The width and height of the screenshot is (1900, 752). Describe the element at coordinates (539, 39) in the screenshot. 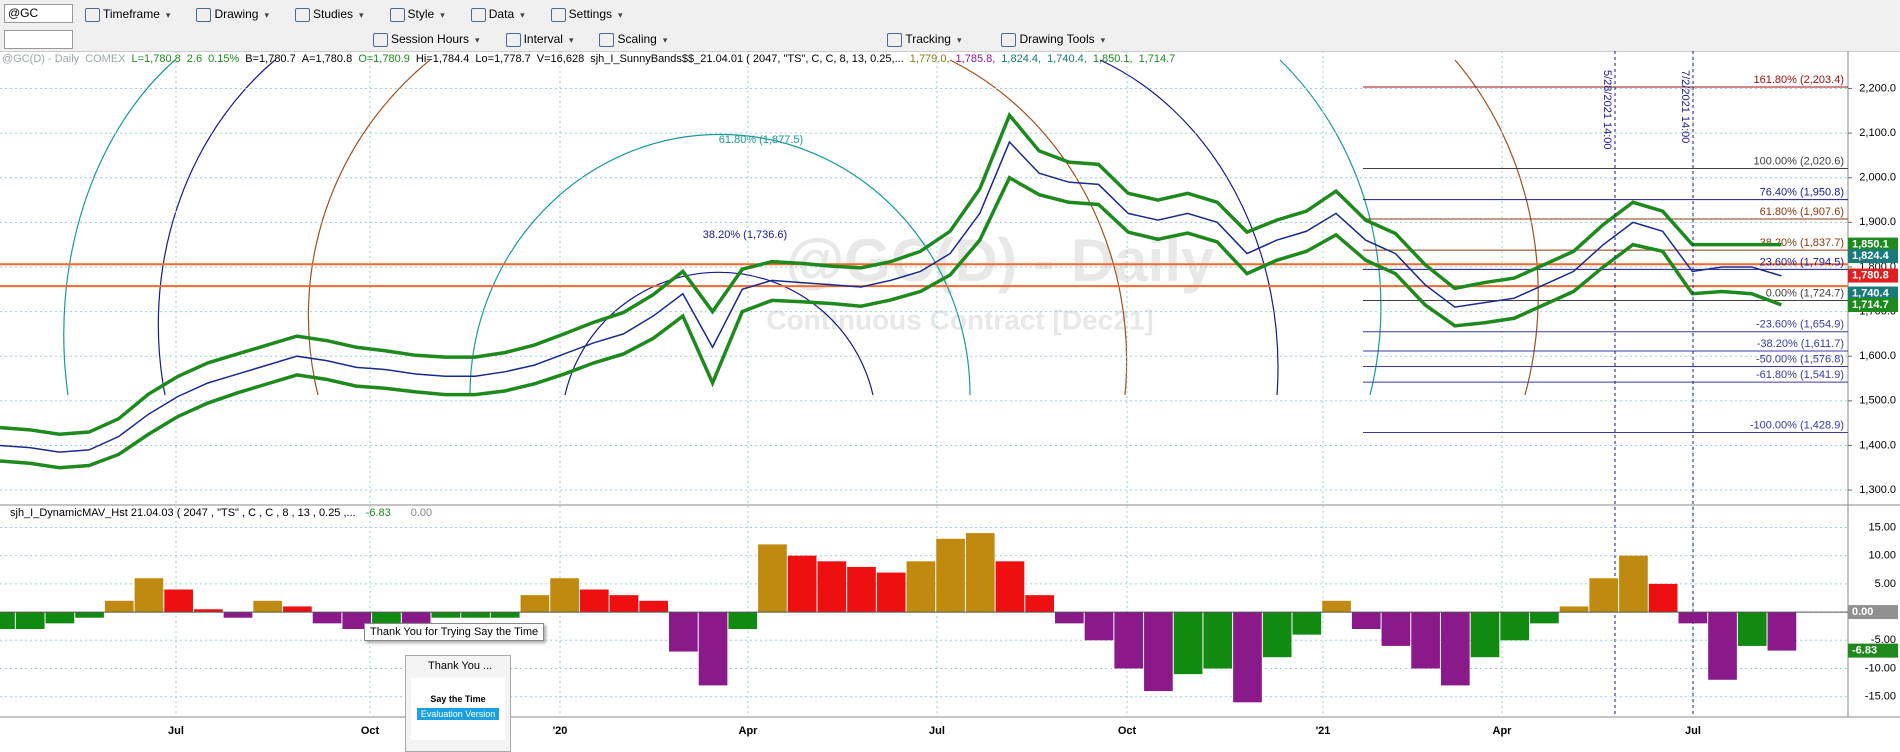

I see `tool: Interval` at that location.